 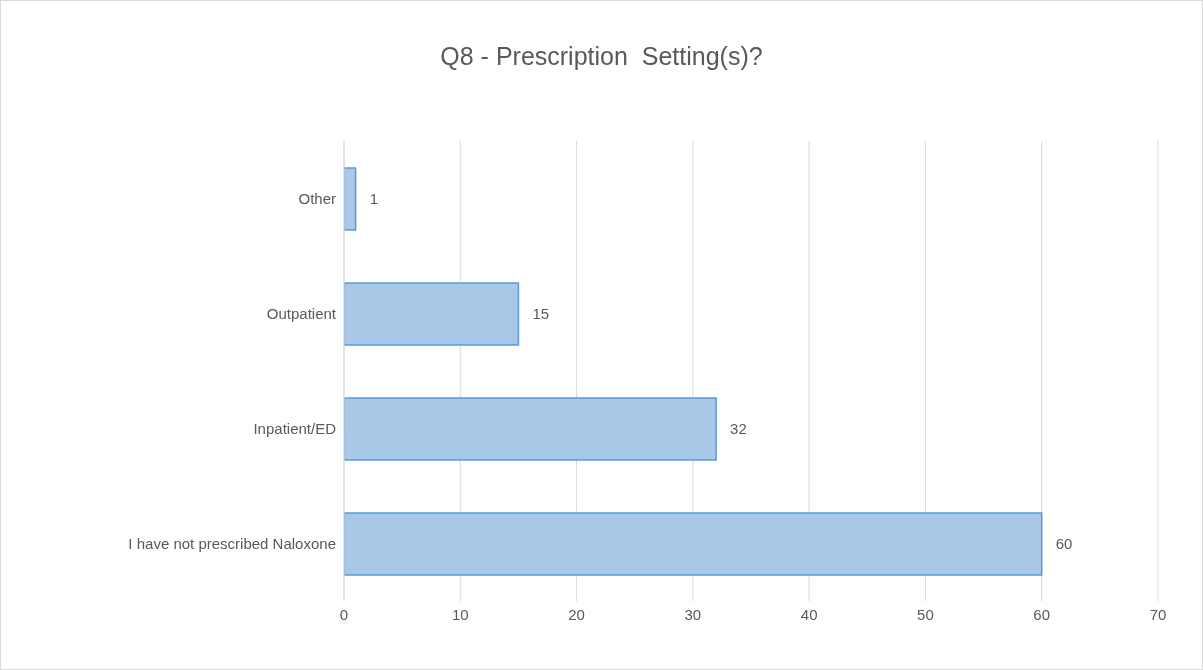 I want to click on x-tick-label: 60, so click(x=1042, y=614).